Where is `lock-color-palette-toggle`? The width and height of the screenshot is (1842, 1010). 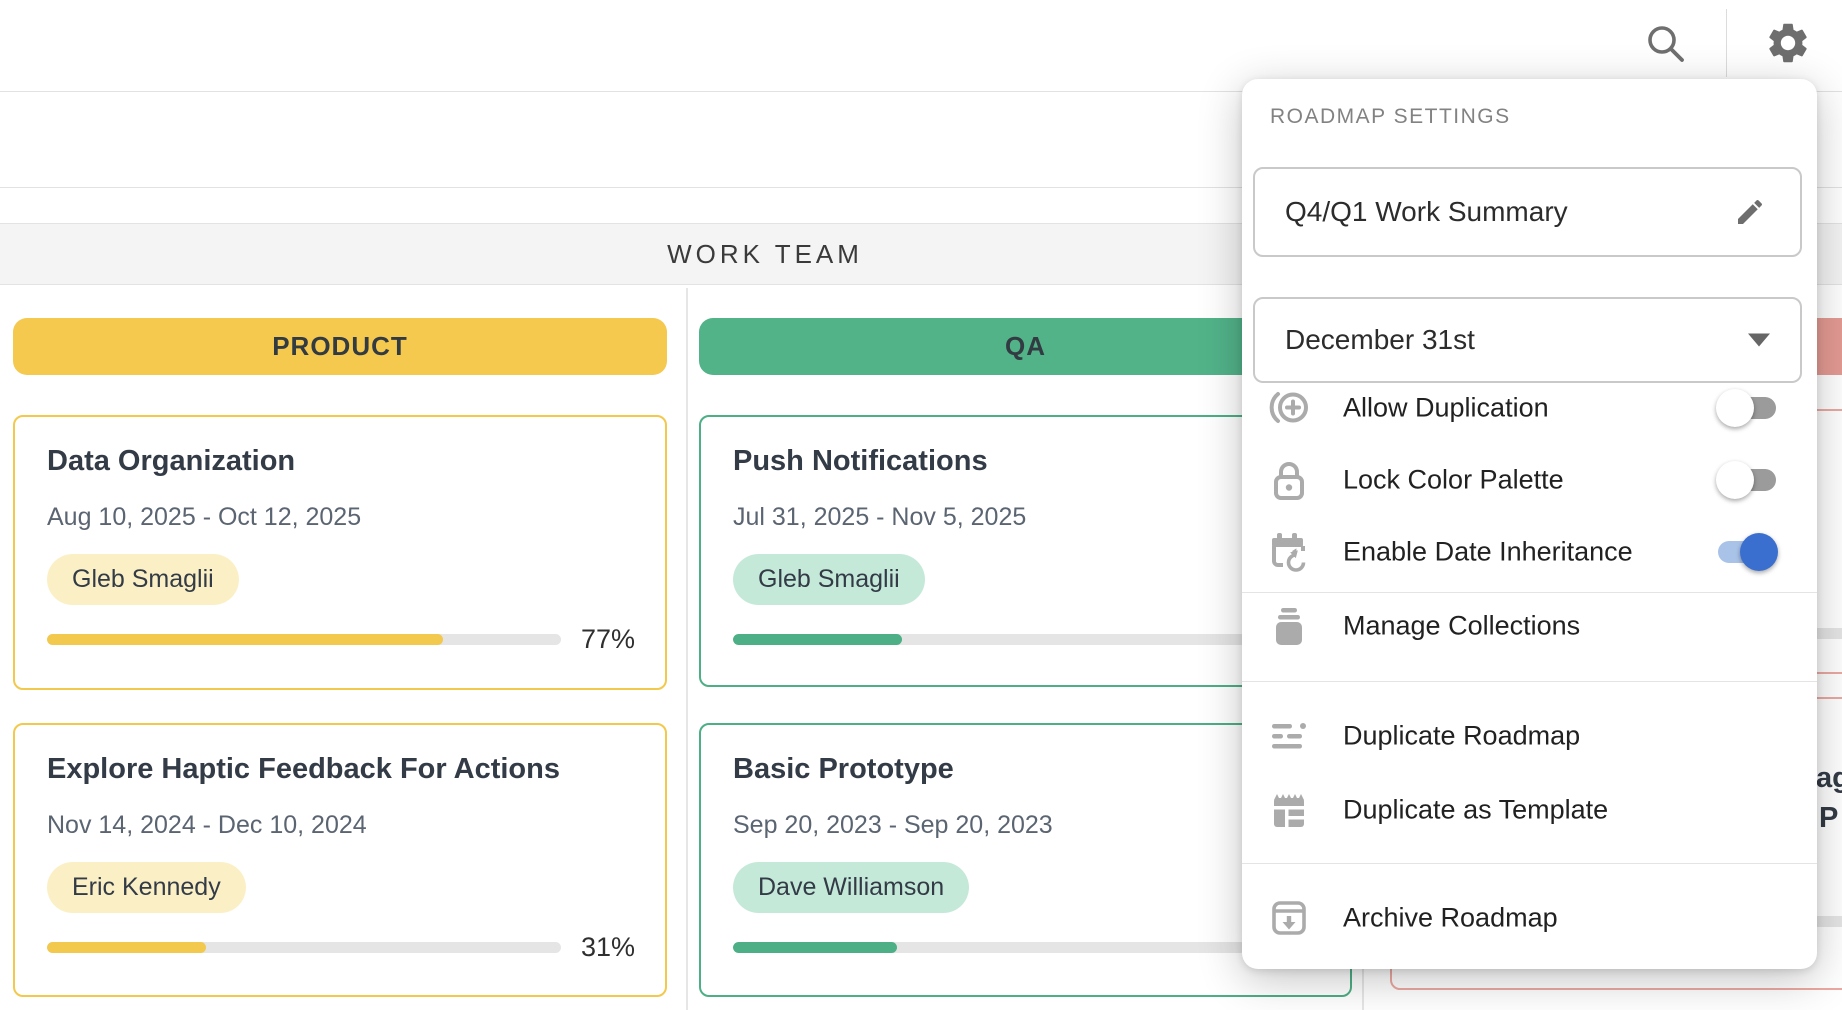
lock-color-palette-toggle is located at coordinates (1747, 480).